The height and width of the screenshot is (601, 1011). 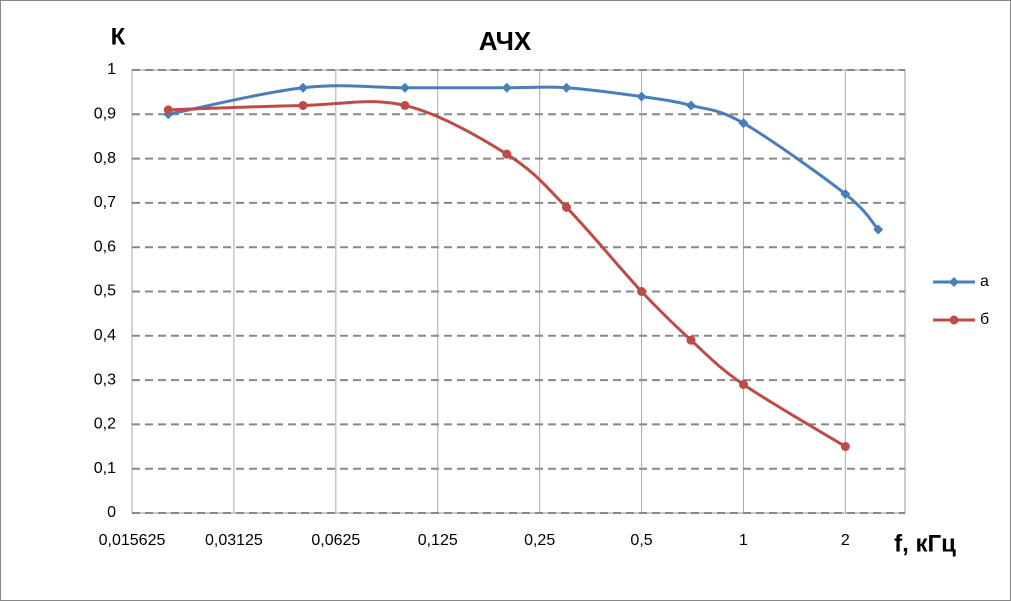 I want to click on x-tick-label: 0,125, so click(x=438, y=540).